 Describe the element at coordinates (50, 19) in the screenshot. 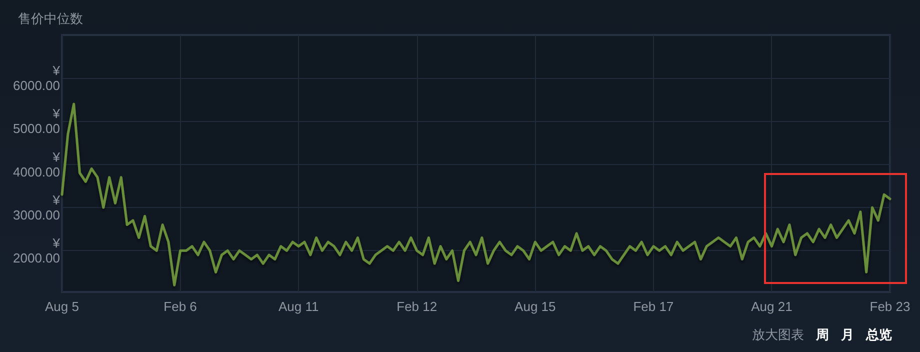

I see `chart-title: 售价中位数` at that location.